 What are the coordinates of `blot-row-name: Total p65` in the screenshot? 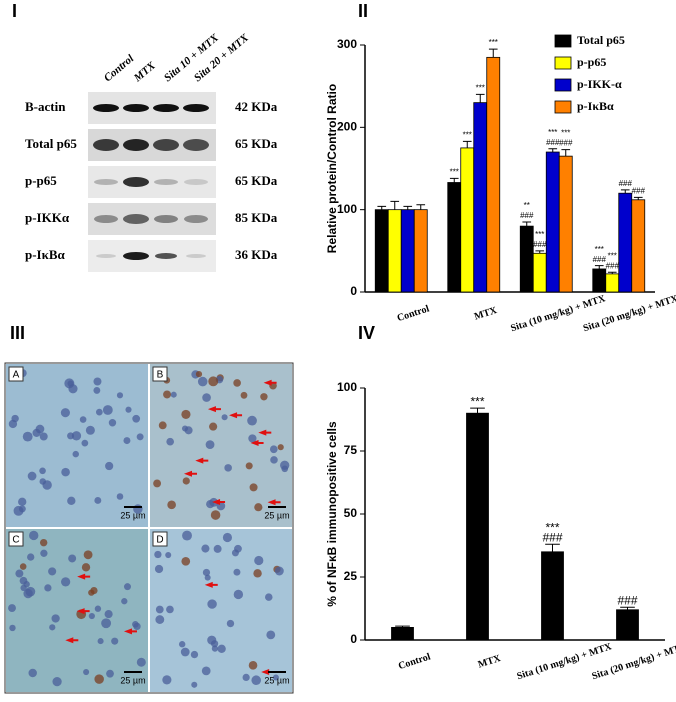 It's located at (51, 143).